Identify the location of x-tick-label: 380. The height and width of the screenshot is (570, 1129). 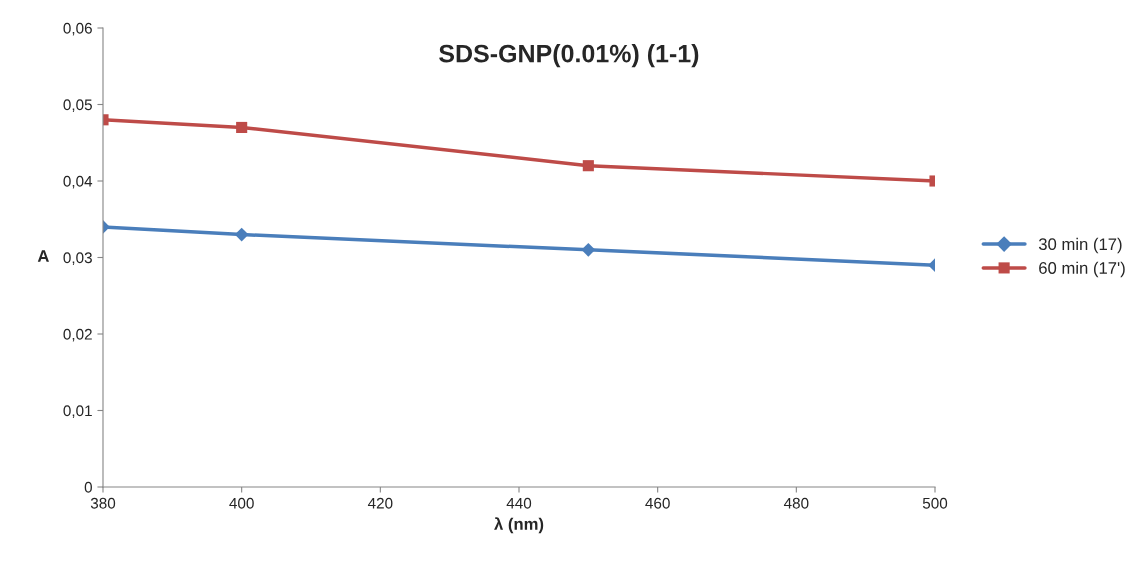
(103, 503).